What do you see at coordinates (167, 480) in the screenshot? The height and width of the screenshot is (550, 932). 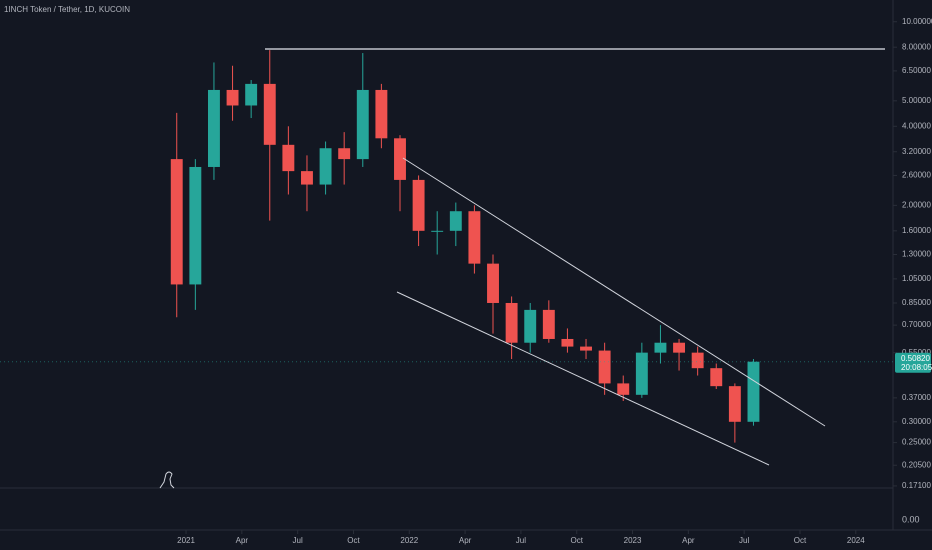 I see `logo-icon` at bounding box center [167, 480].